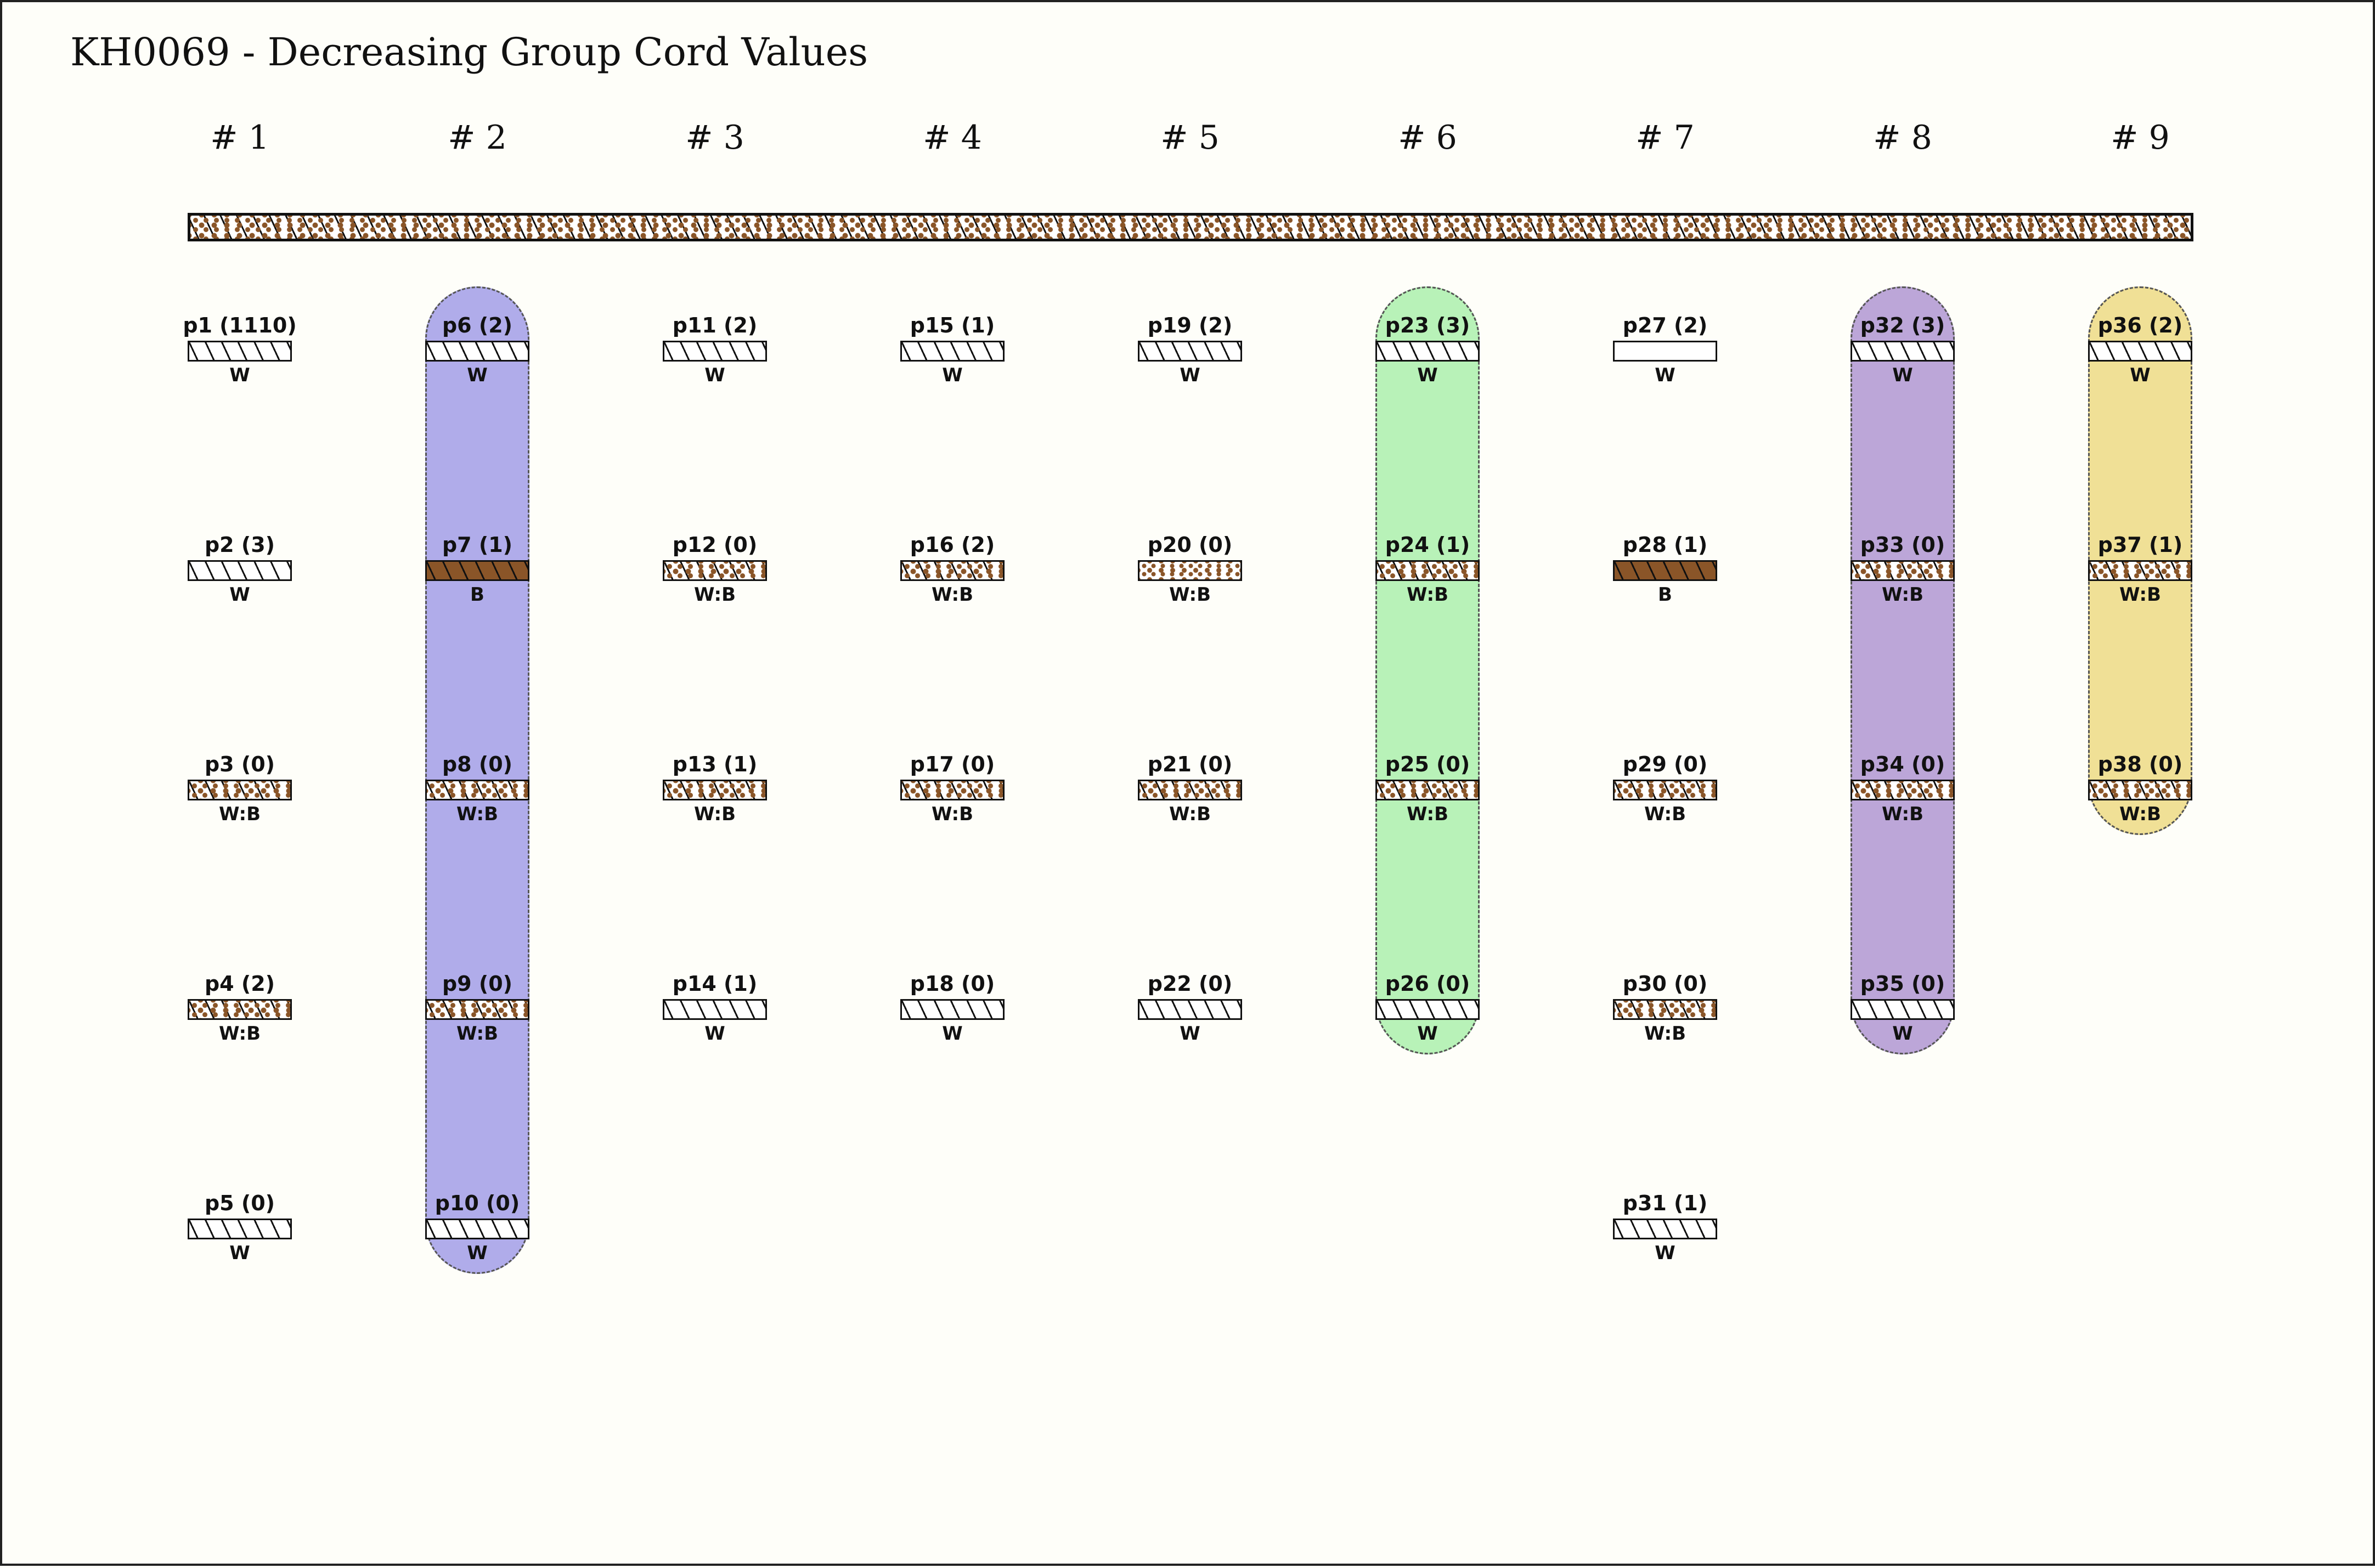 The height and width of the screenshot is (1568, 2375). What do you see at coordinates (1903, 670) in the screenshot?
I see `group-8-highlight` at bounding box center [1903, 670].